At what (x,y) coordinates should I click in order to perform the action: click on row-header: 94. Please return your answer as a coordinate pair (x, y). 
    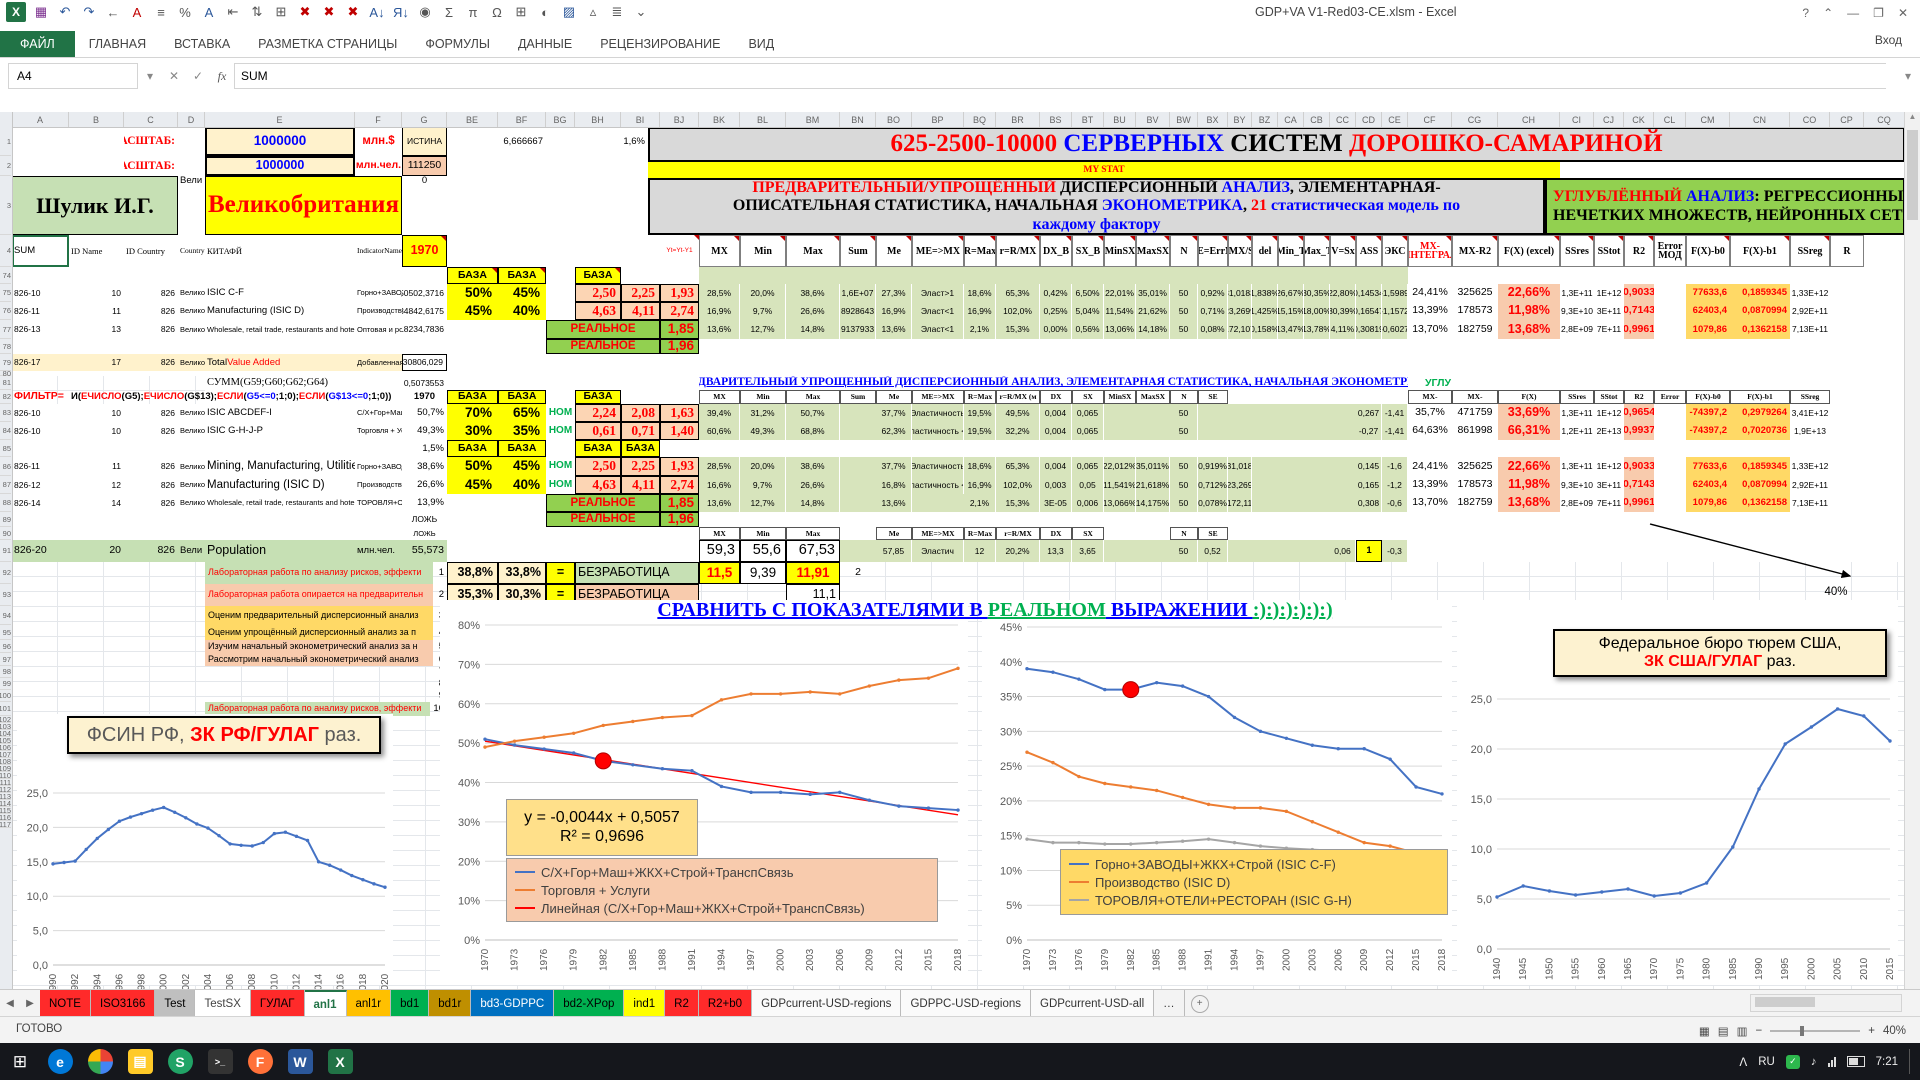
    Looking at the image, I should click on (5, 615).